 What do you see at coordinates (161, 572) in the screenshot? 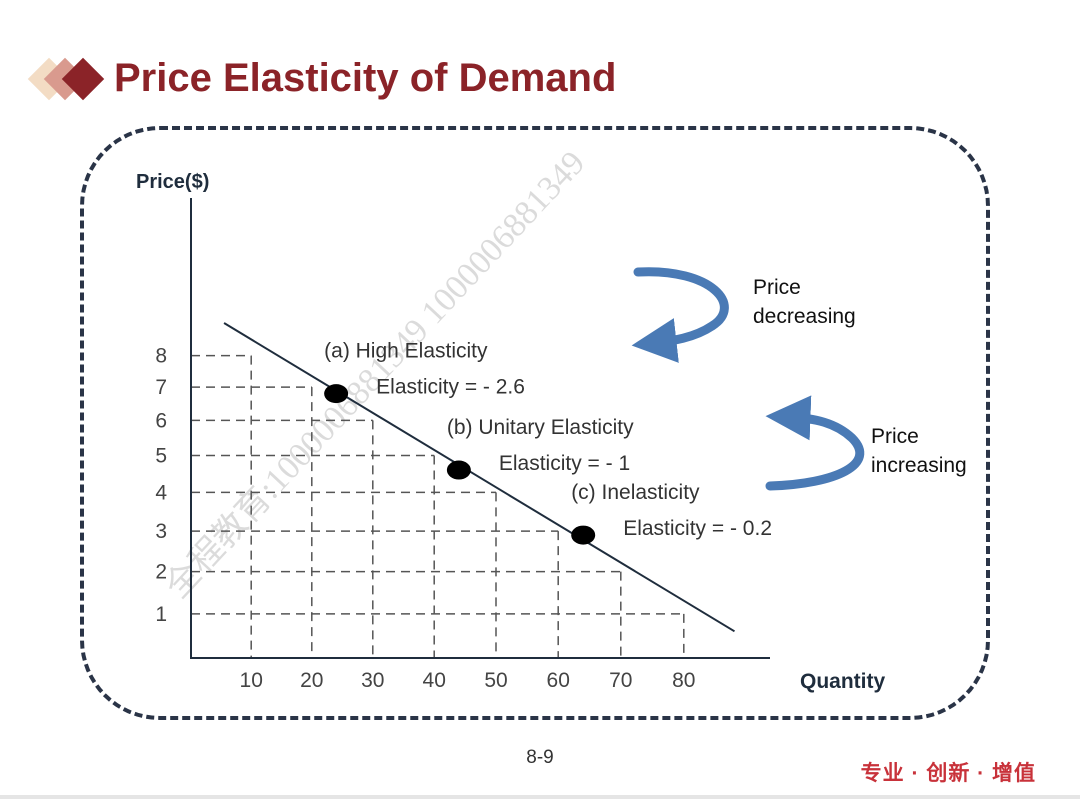
I see `y-tick-2: 2` at bounding box center [161, 572].